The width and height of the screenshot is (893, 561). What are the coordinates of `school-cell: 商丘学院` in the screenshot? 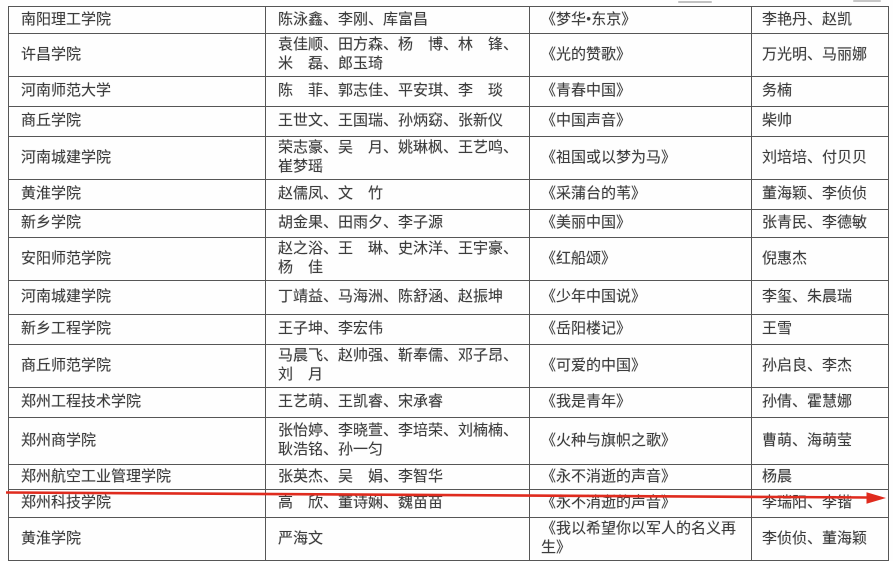 It's located at (137, 121).